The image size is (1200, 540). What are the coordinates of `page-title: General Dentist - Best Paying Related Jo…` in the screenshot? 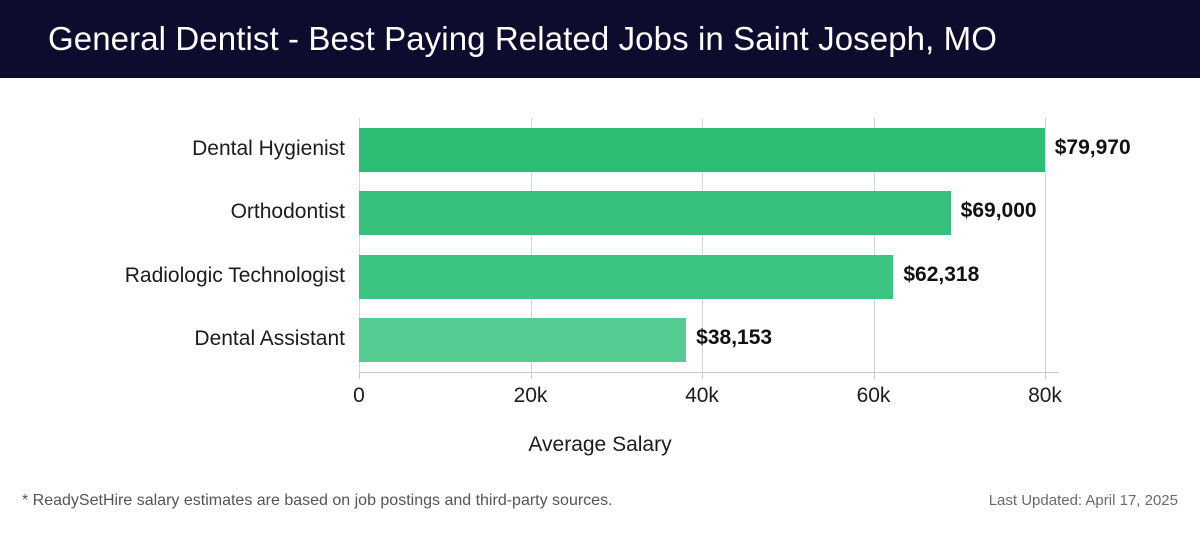 It's located at (523, 38).